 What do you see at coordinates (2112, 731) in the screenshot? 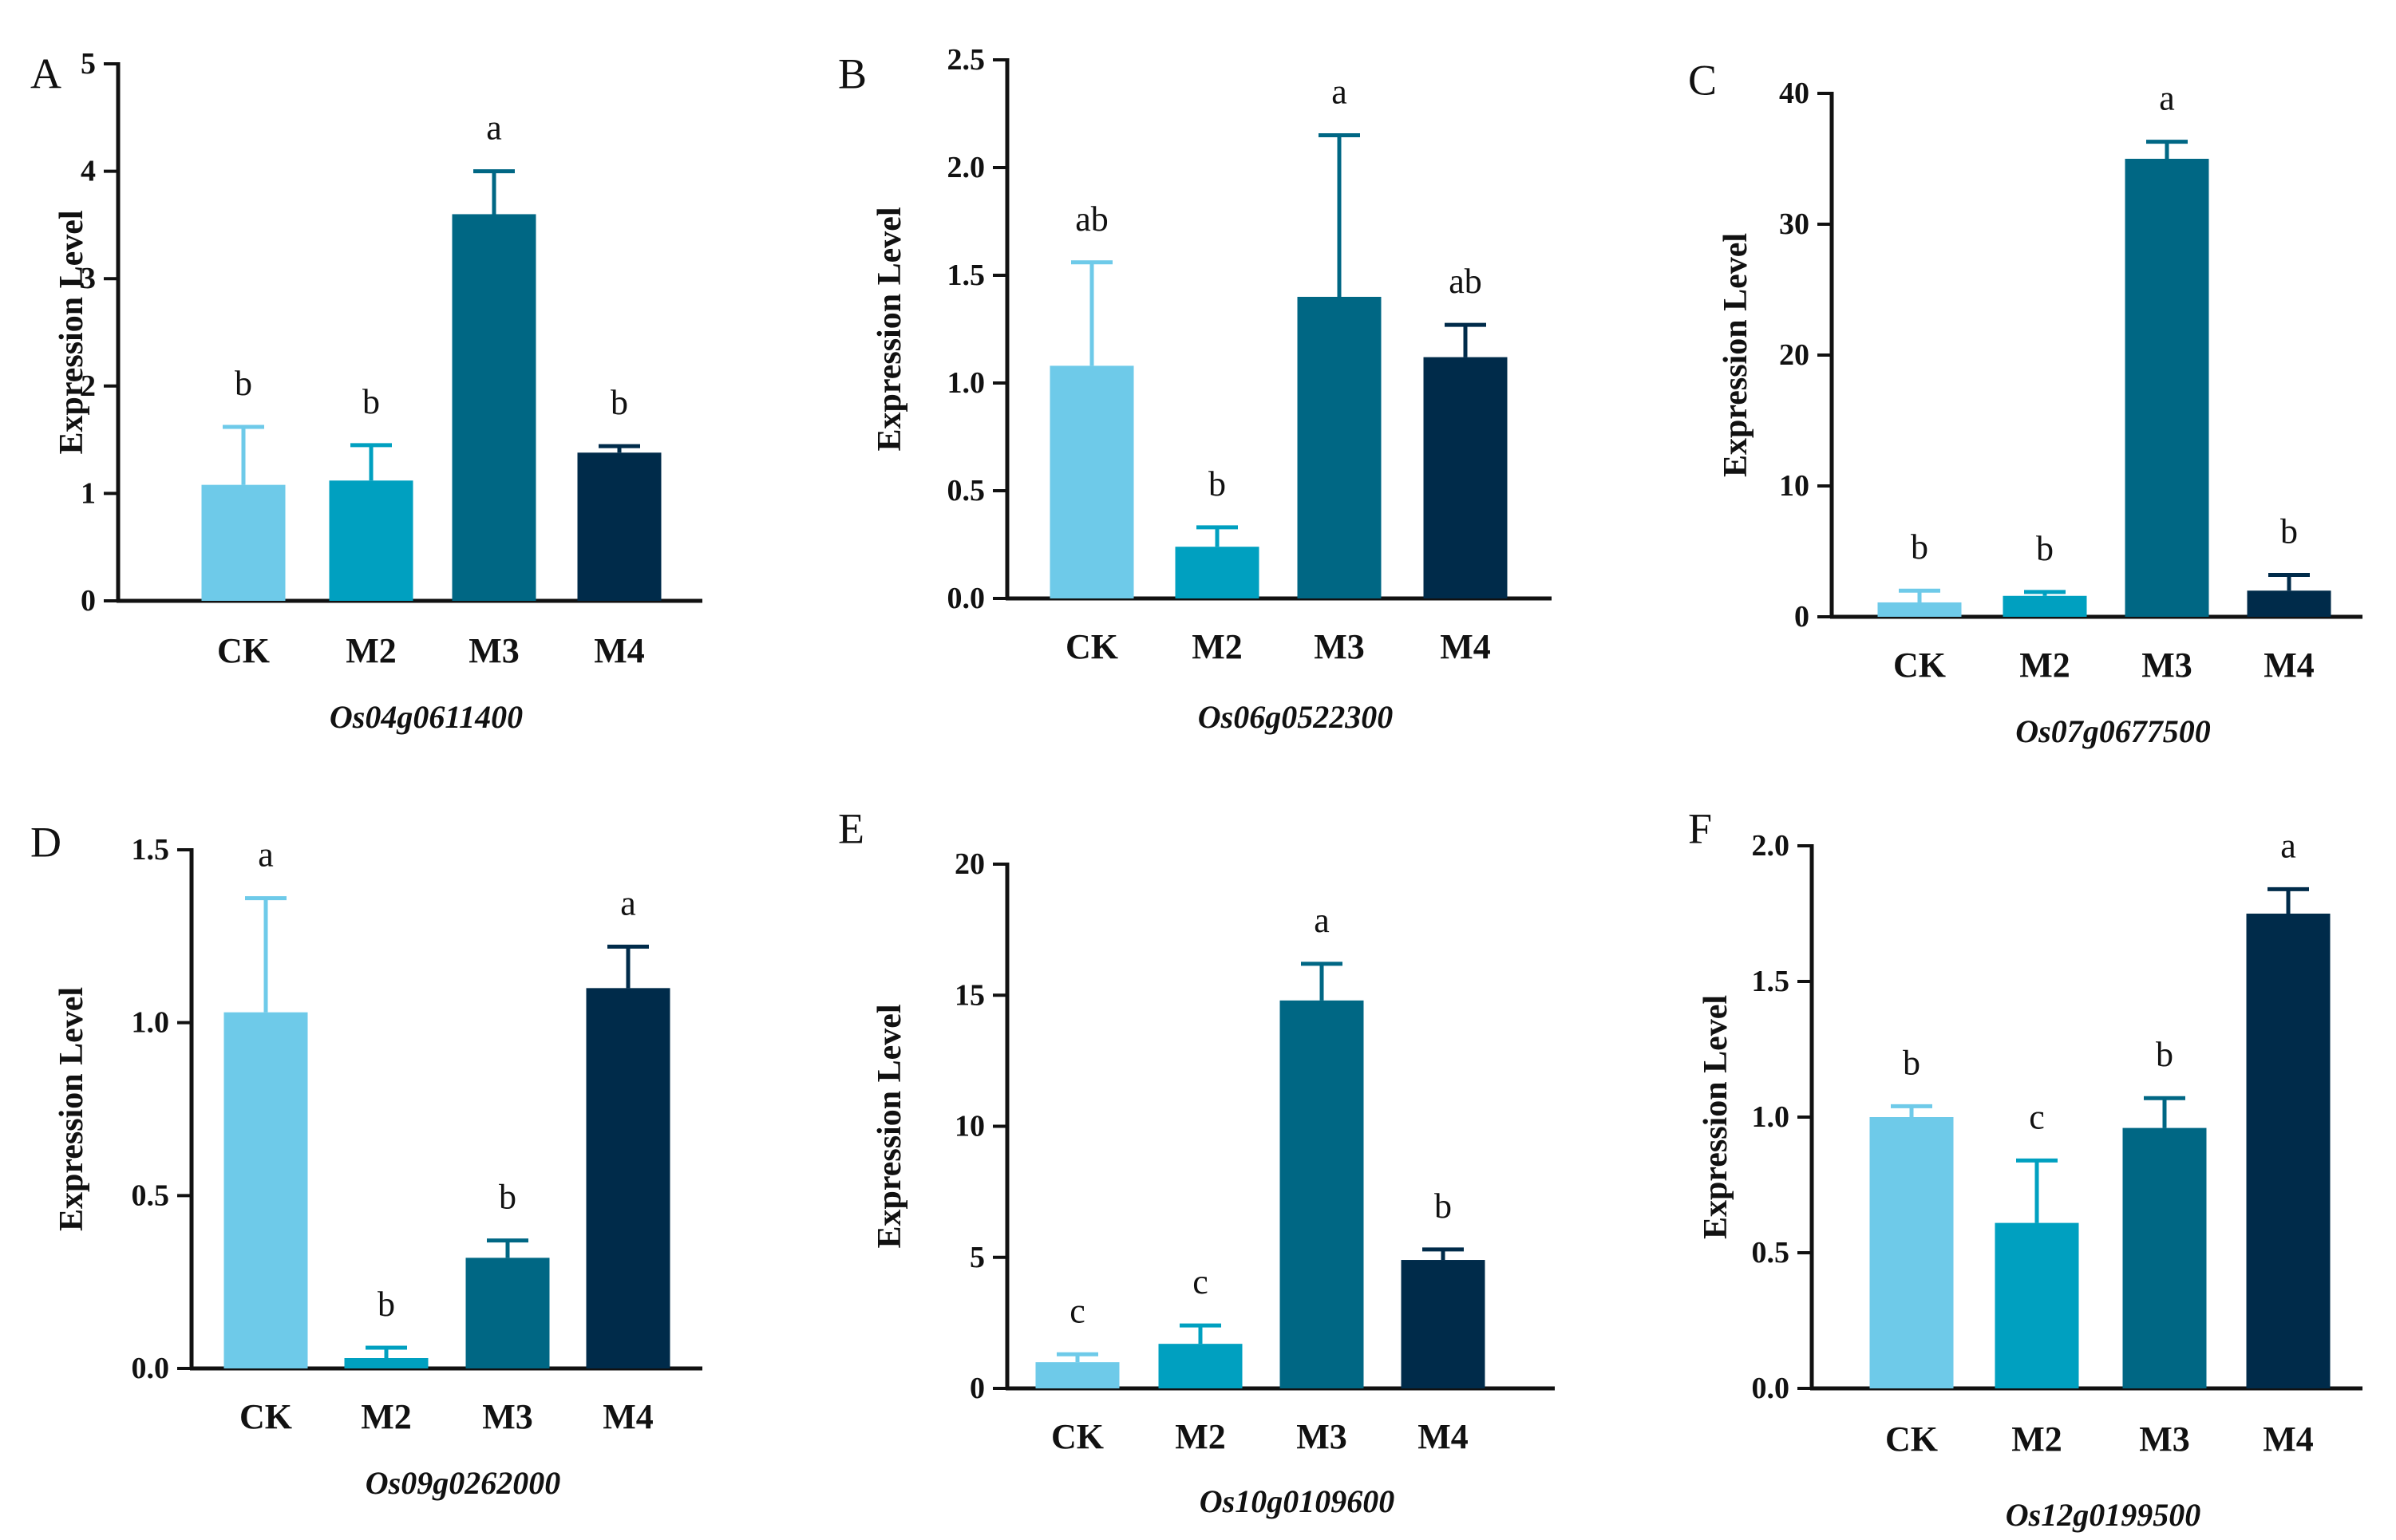
I see `gene-name: Os07g0677500` at bounding box center [2112, 731].